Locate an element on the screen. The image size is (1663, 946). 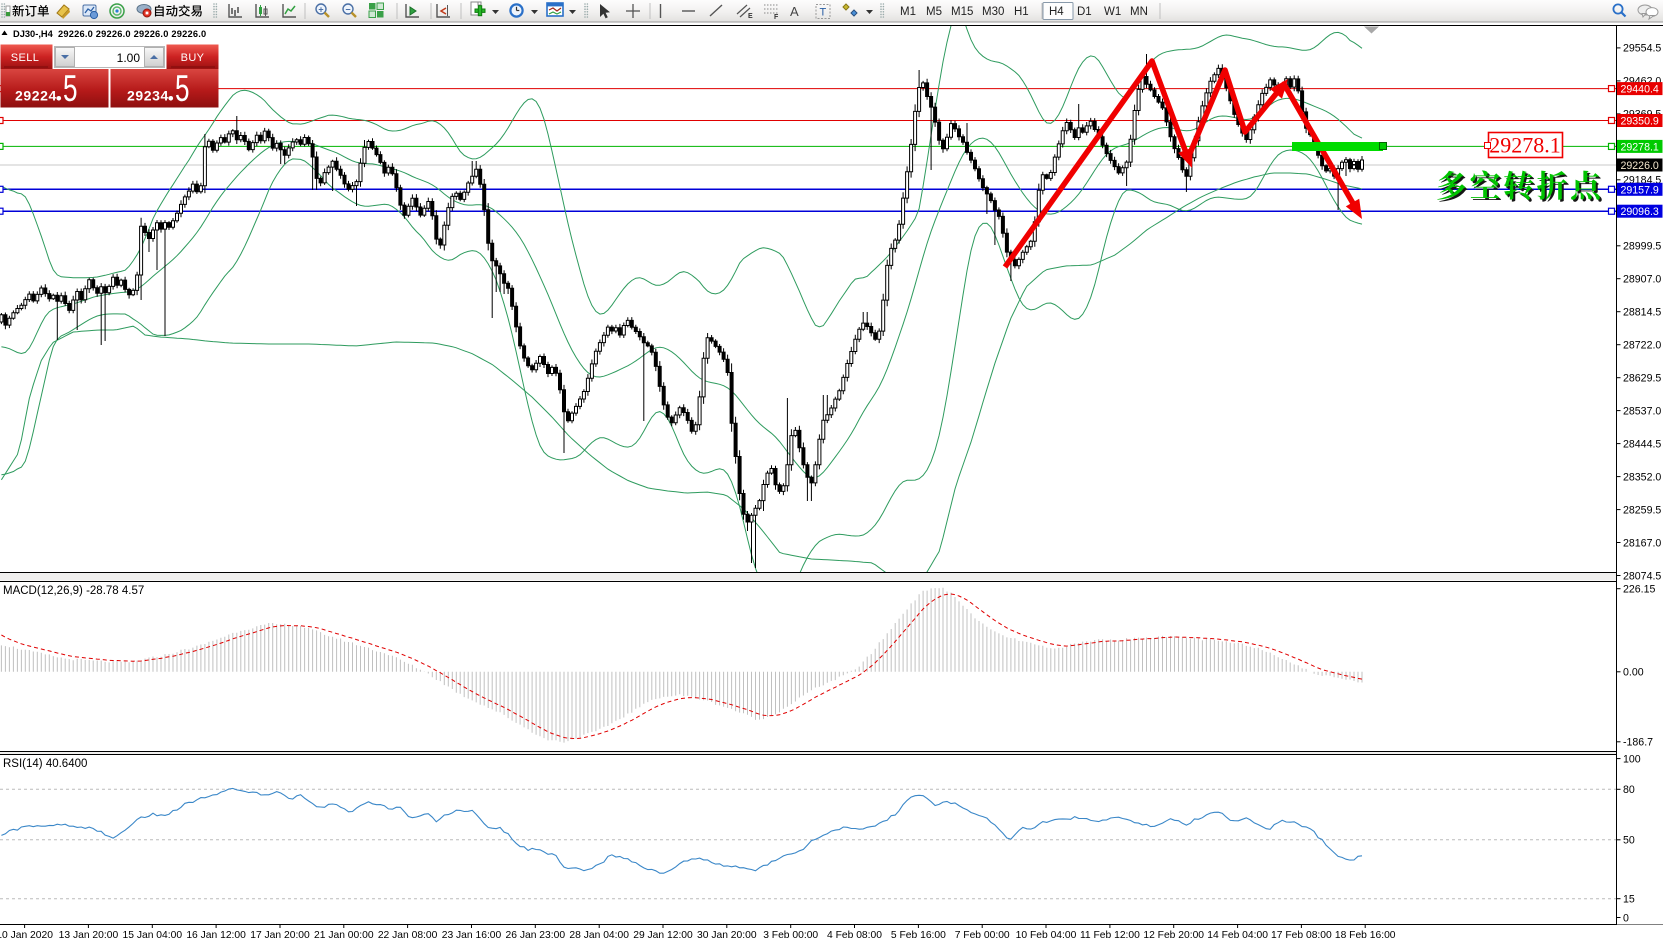
svg-text: 23 Jan 16:00 is located at coordinates (472, 935).